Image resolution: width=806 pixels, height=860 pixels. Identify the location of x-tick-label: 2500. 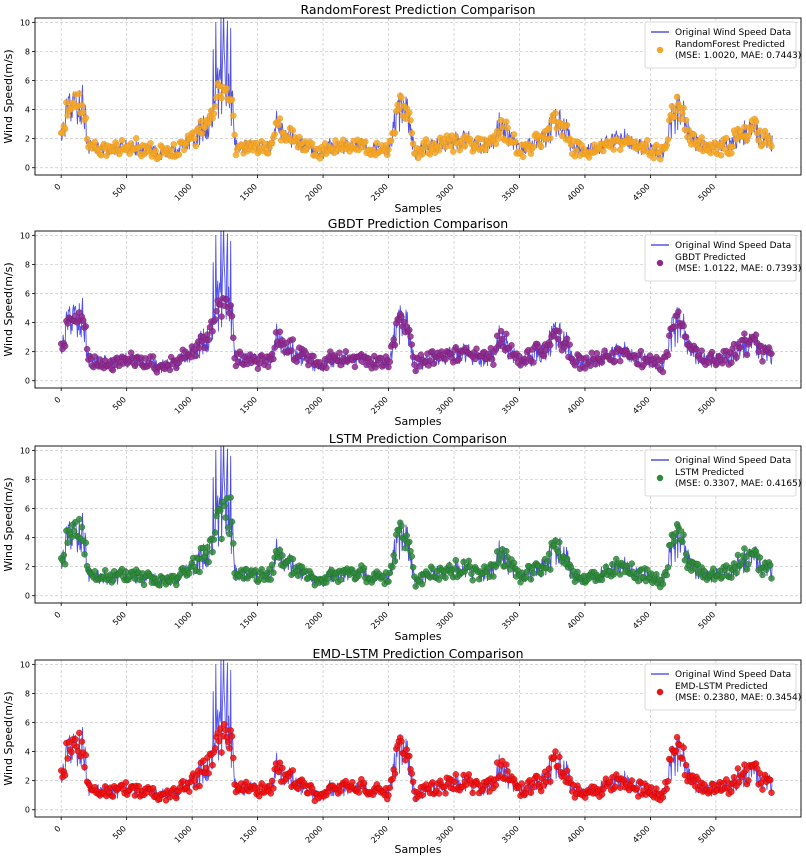
(379, 405).